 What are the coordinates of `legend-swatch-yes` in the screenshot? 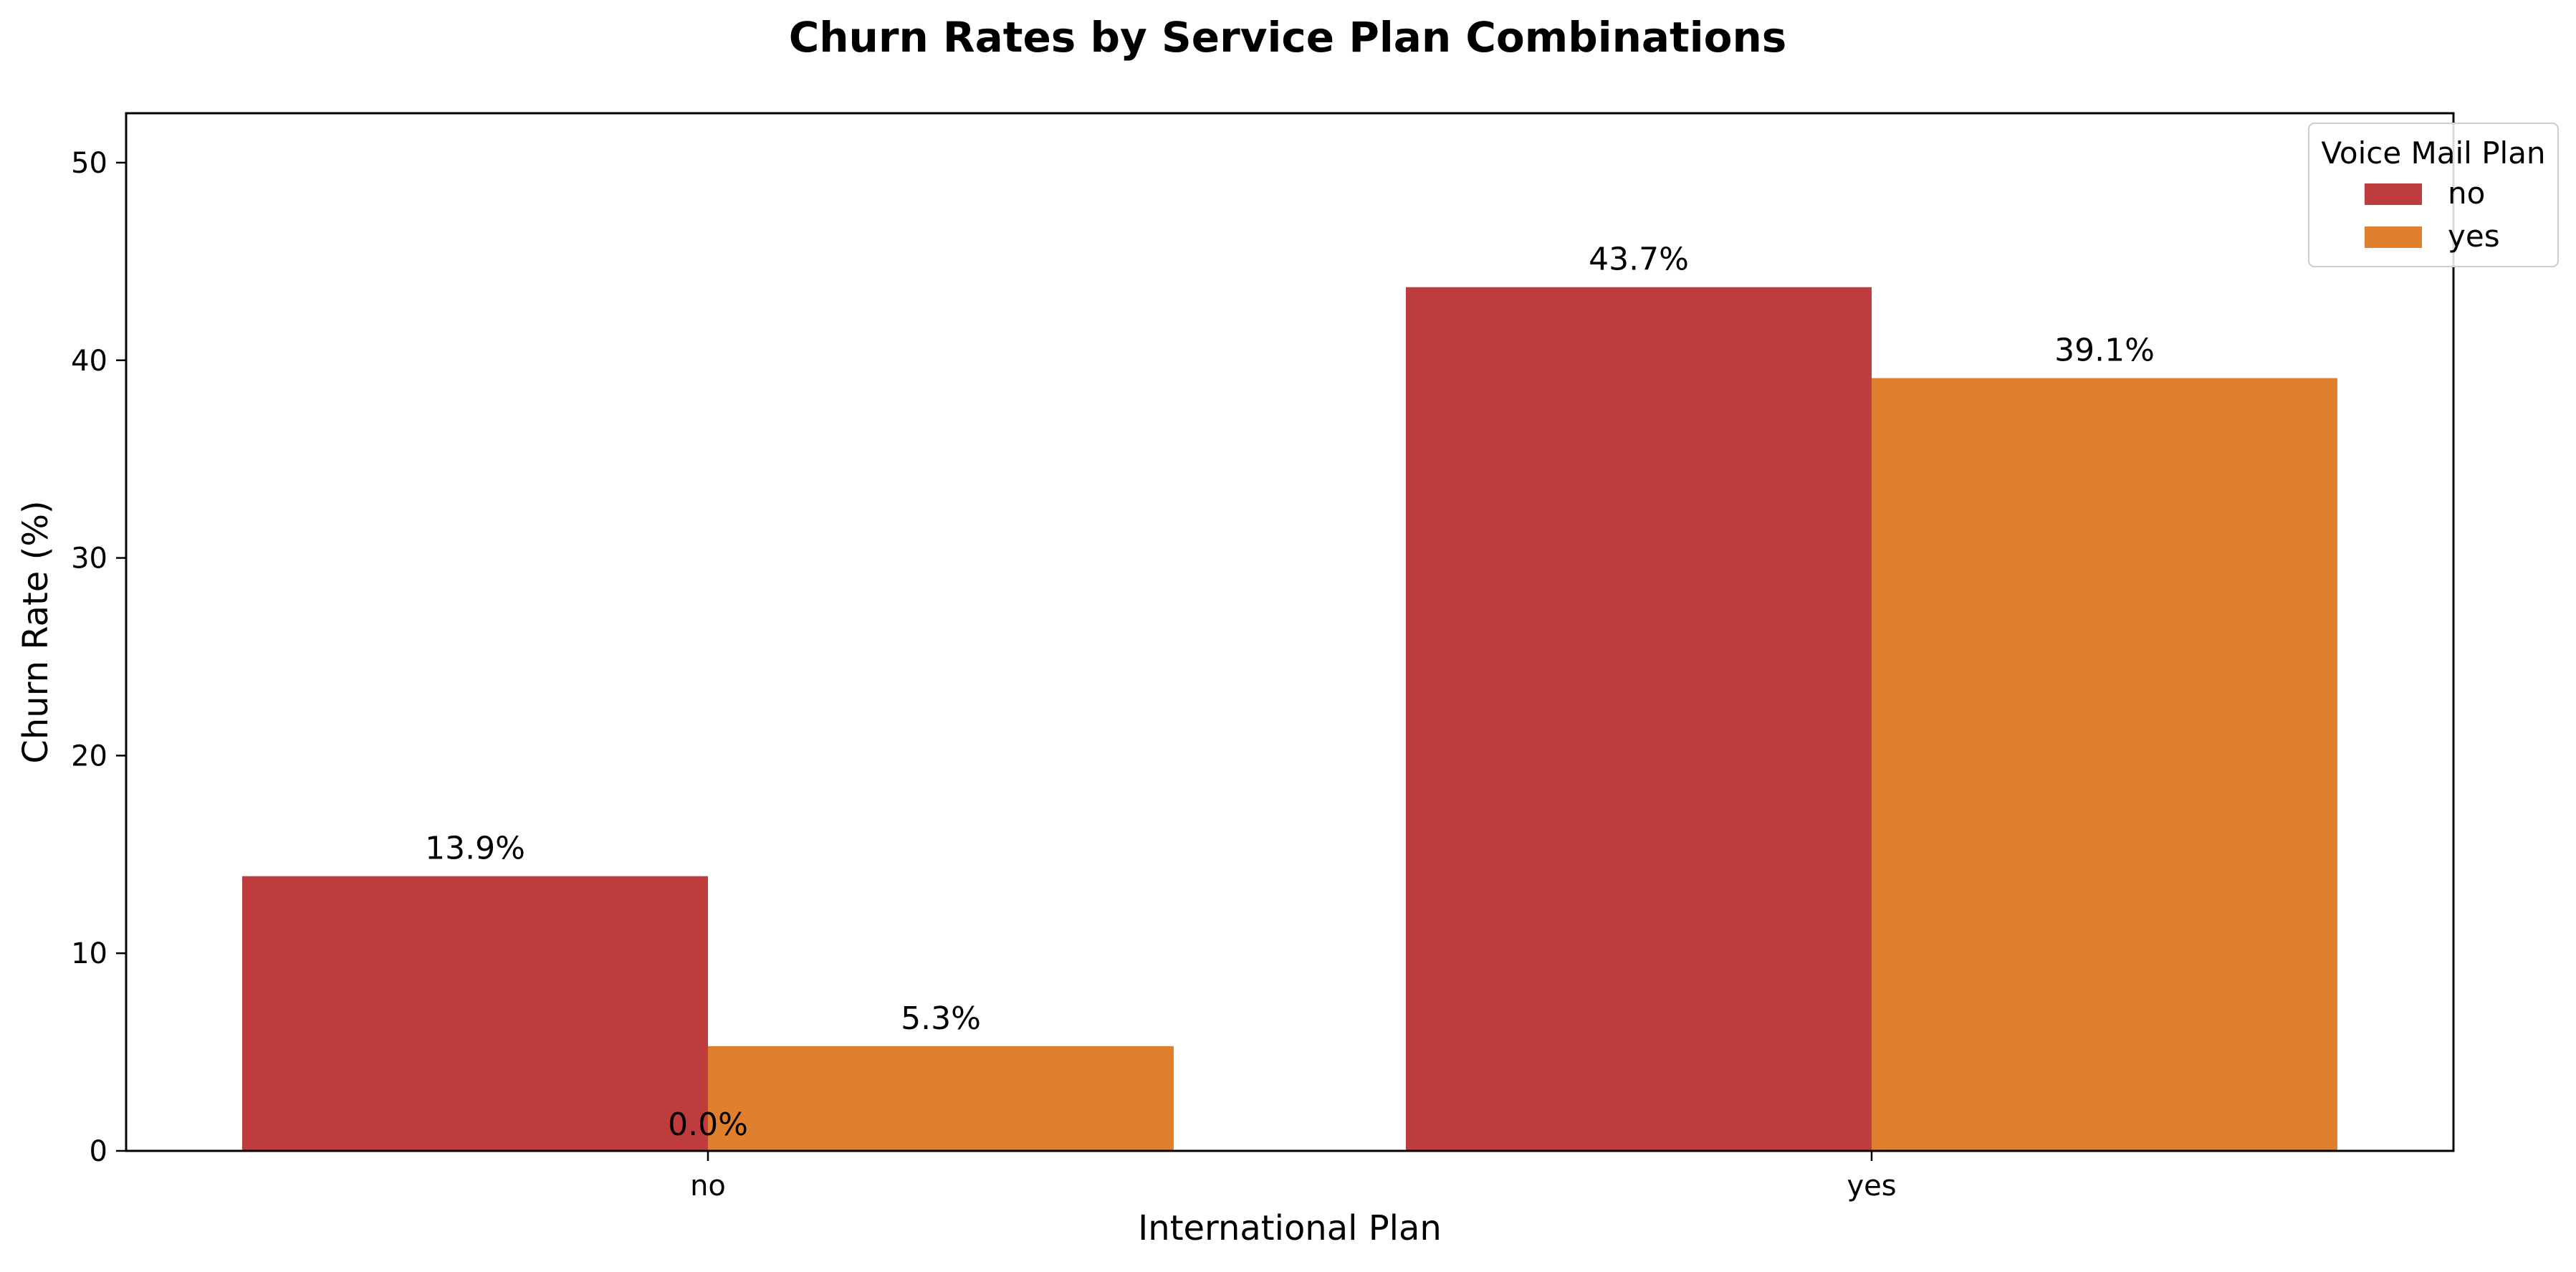 It's located at (2393, 237).